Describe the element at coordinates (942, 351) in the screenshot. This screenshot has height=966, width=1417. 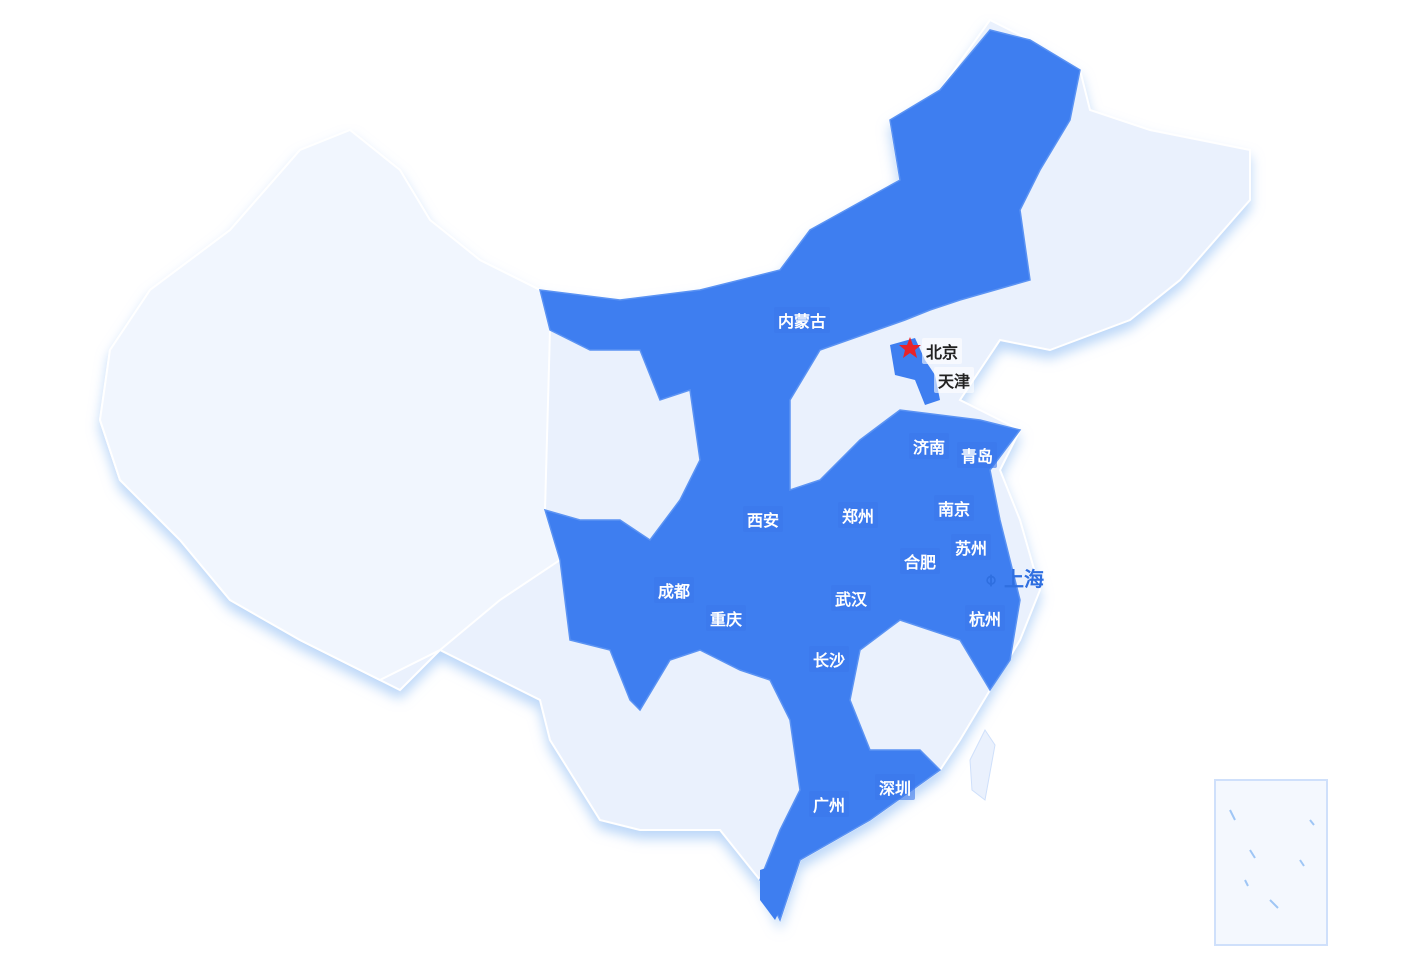
I see `capital-label: 北京` at that location.